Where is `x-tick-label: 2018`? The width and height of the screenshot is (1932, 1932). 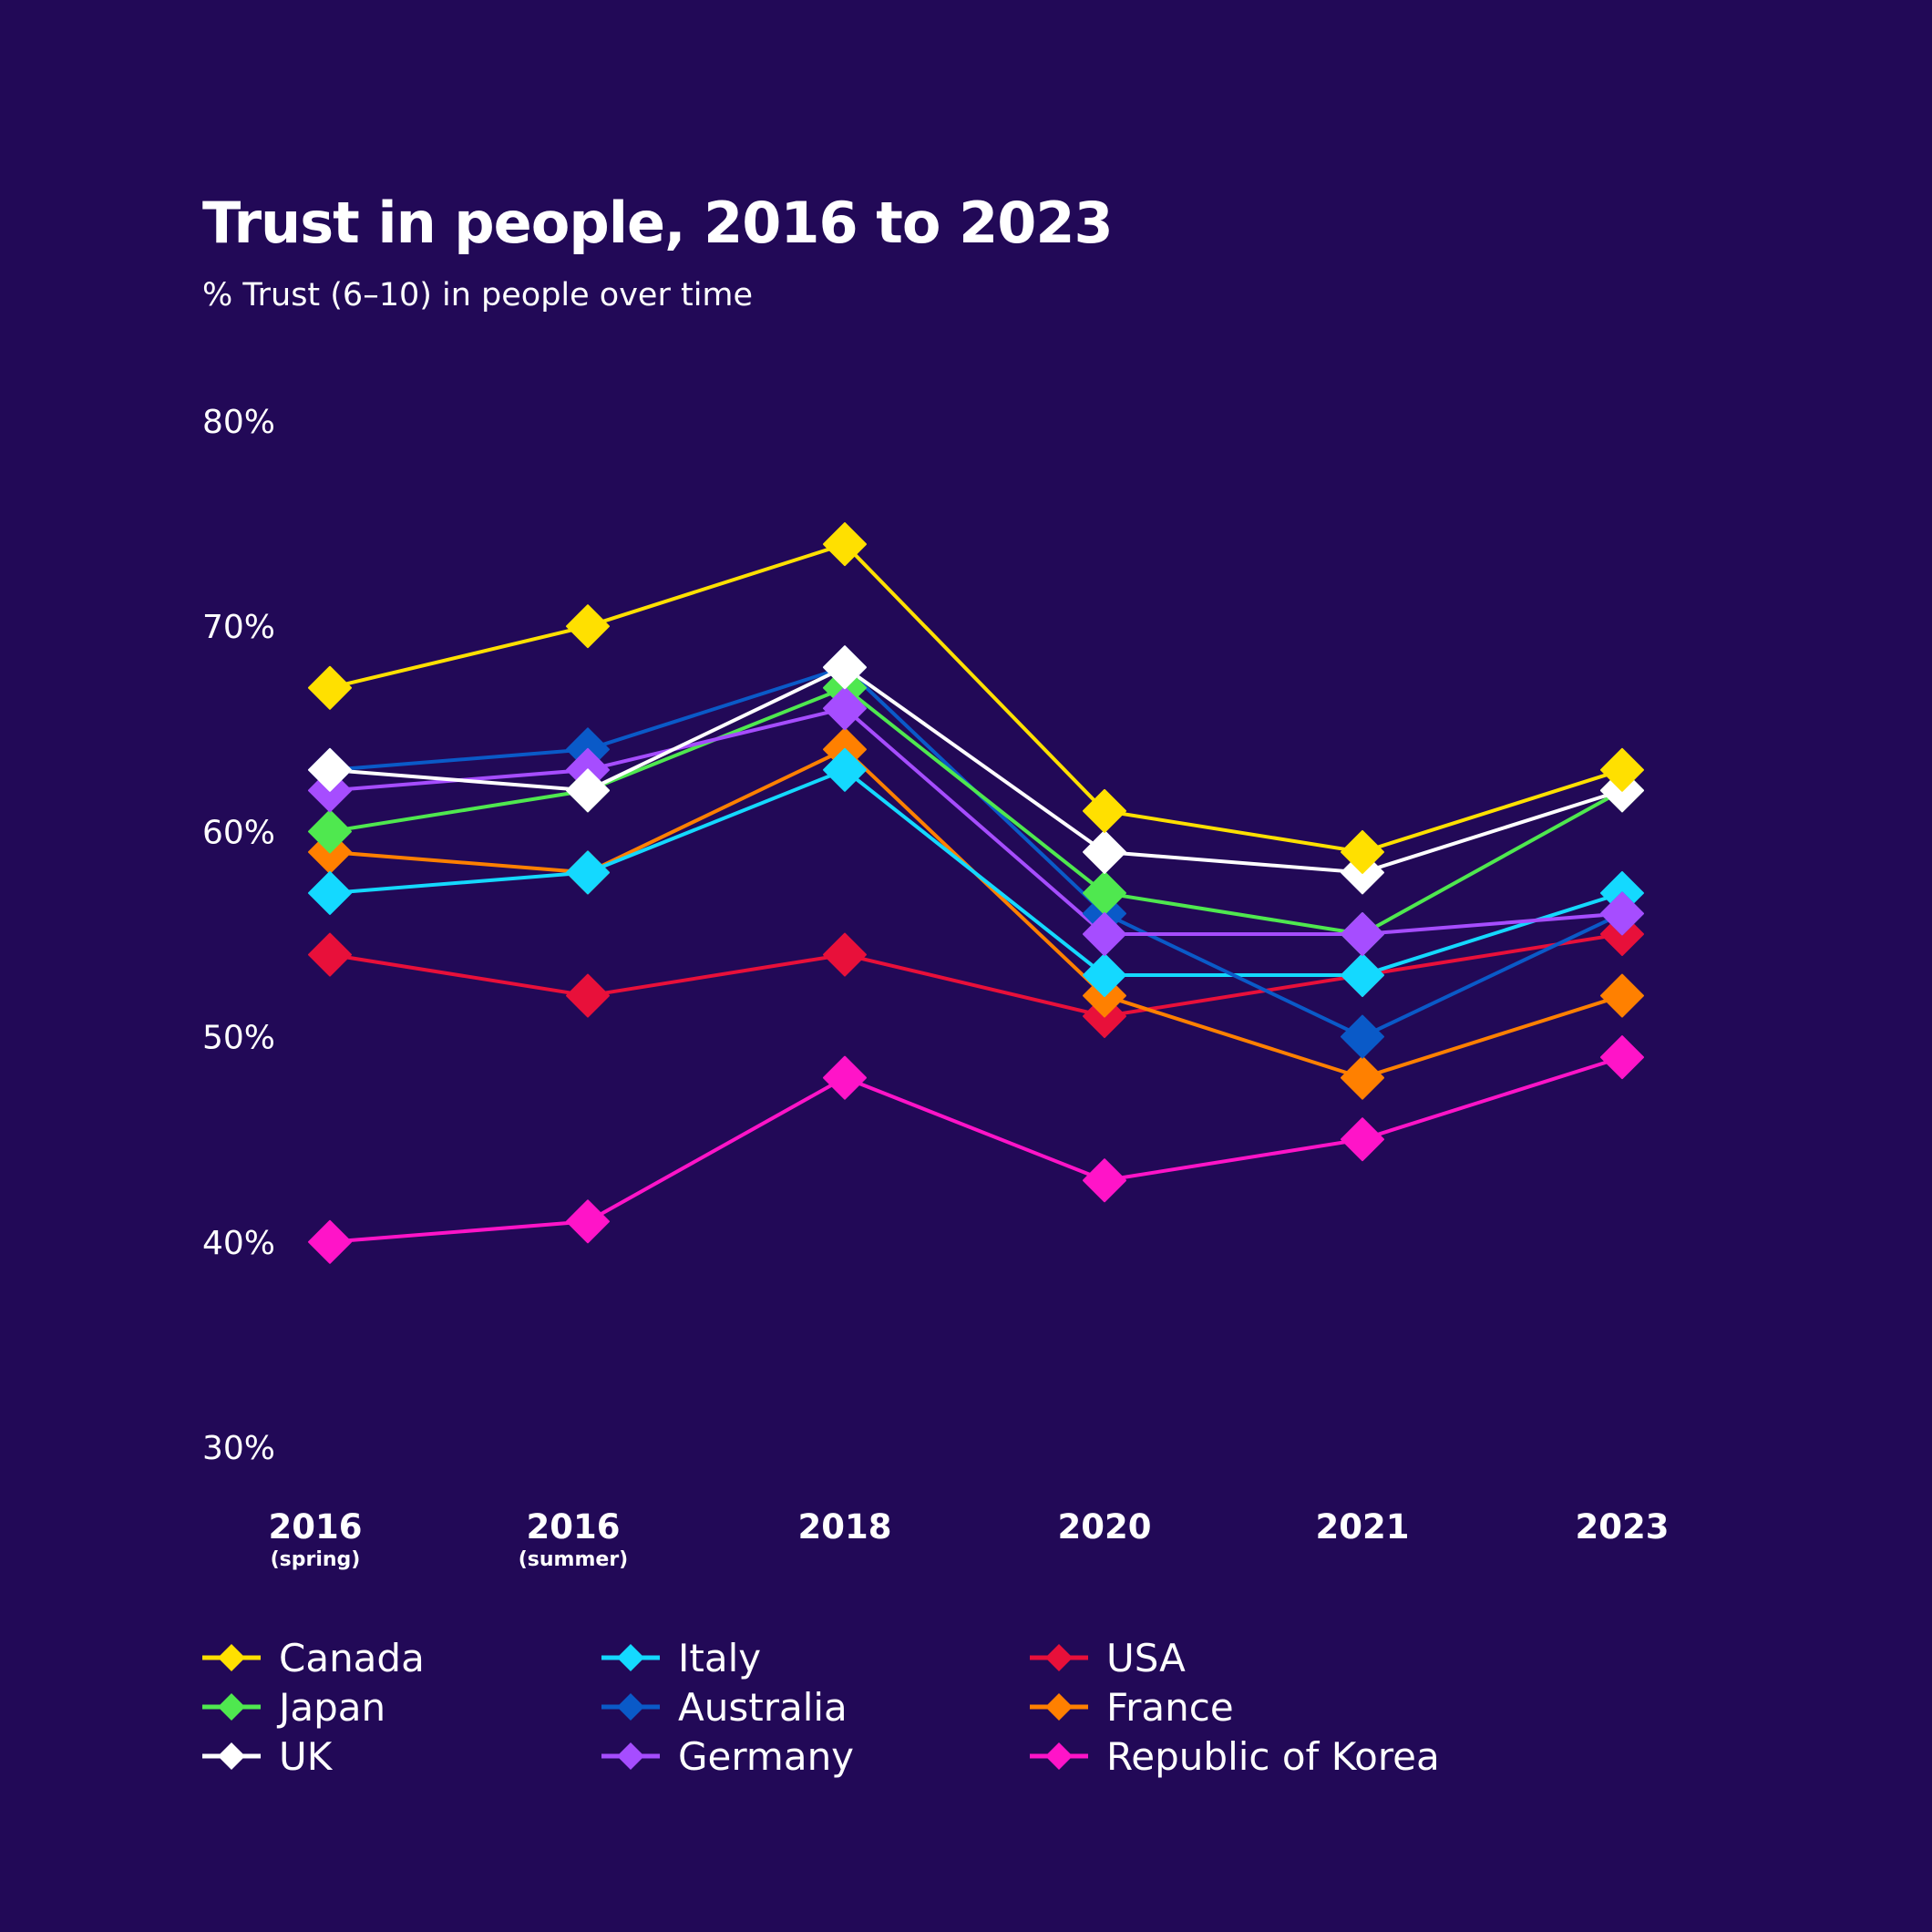
x-tick-label: 2018 is located at coordinates (845, 1527).